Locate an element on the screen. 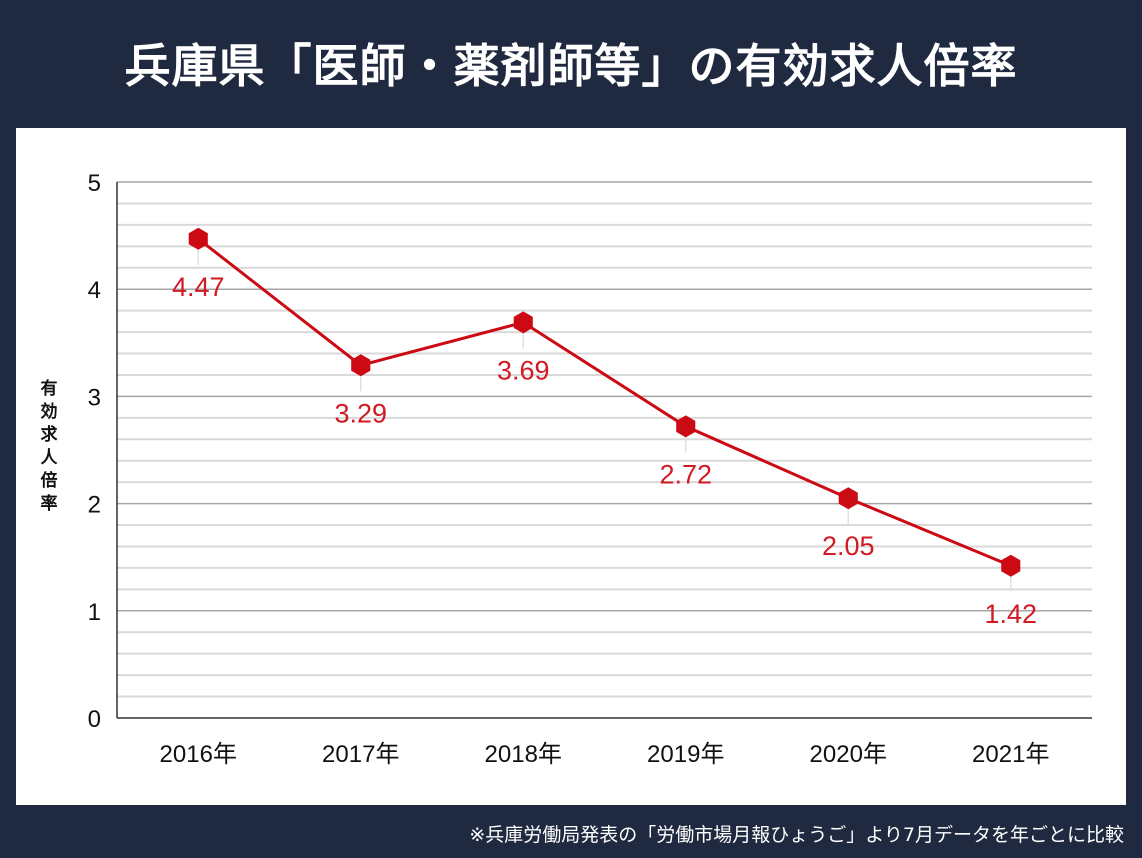 This screenshot has height=858, width=1142. data-label: 2.05 is located at coordinates (848, 546).